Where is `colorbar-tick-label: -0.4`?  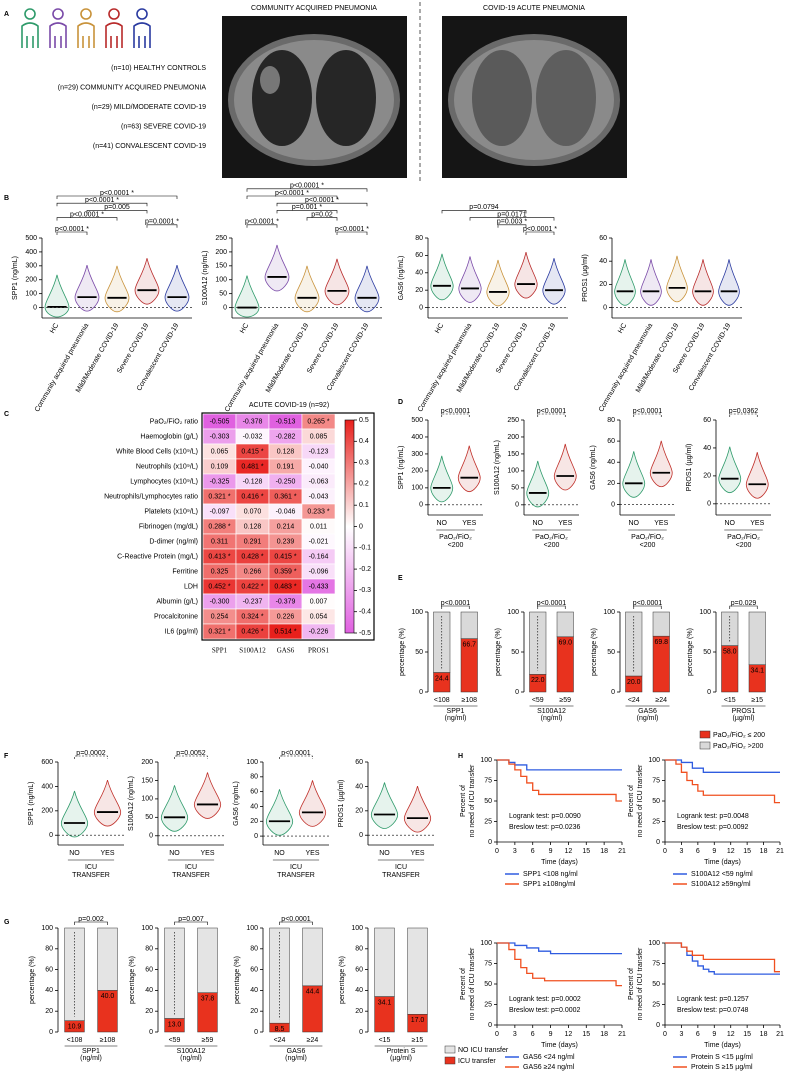 colorbar-tick-label: -0.4 is located at coordinates (365, 612).